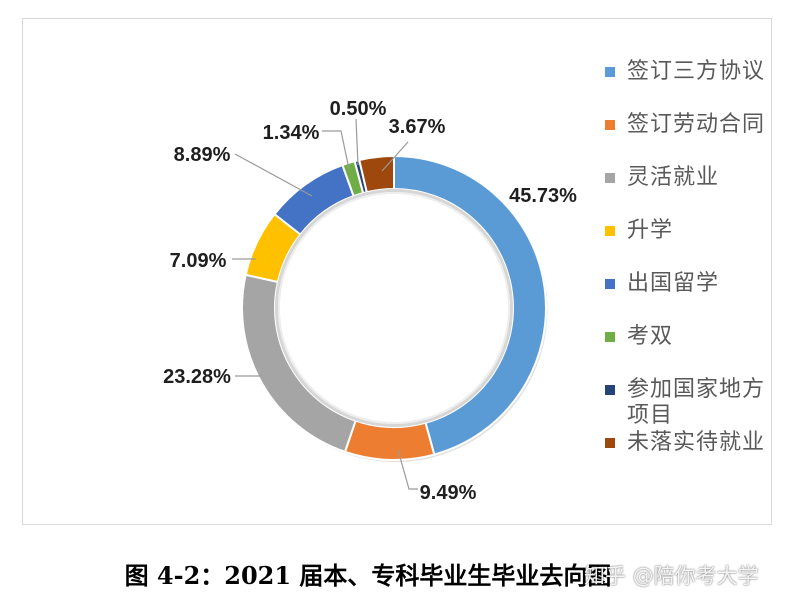 This screenshot has height=604, width=786. What do you see at coordinates (417, 127) in the screenshot?
I see `data-label-awaiting-employment: 3.67%` at bounding box center [417, 127].